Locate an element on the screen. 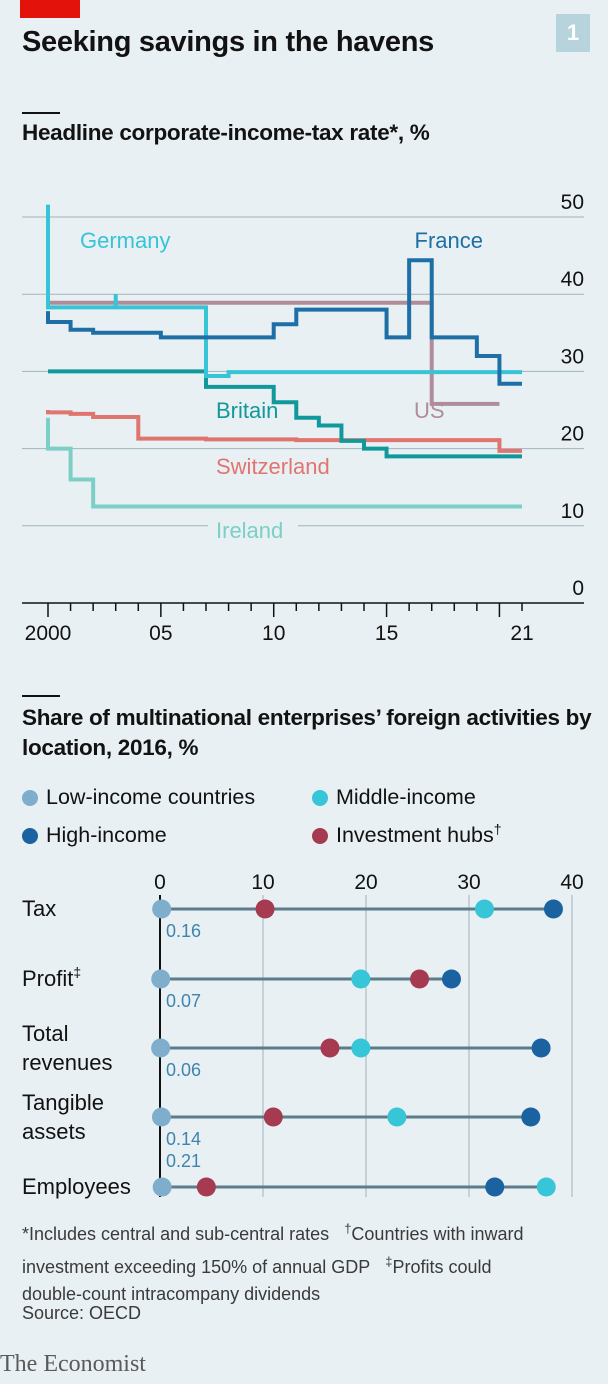 The width and height of the screenshot is (608, 1384). y-tick-label: 10 is located at coordinates (572, 511).